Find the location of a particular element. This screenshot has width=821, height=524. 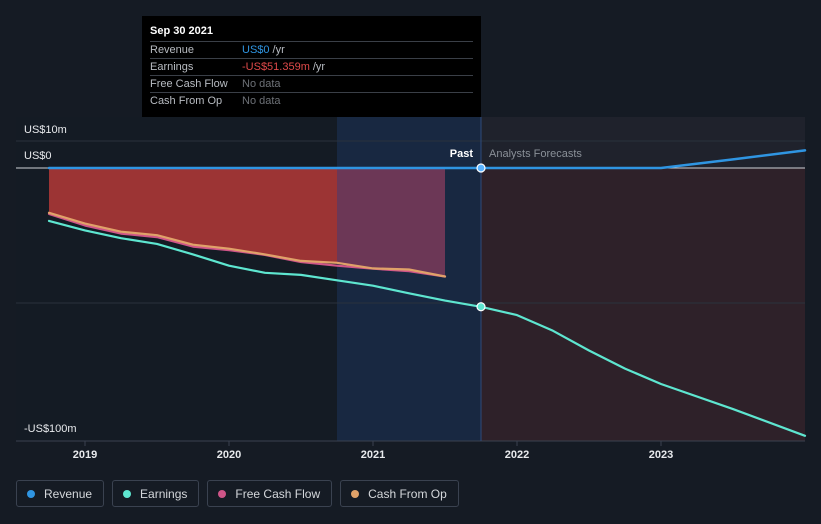

earnings-area-past is located at coordinates (193, 215).